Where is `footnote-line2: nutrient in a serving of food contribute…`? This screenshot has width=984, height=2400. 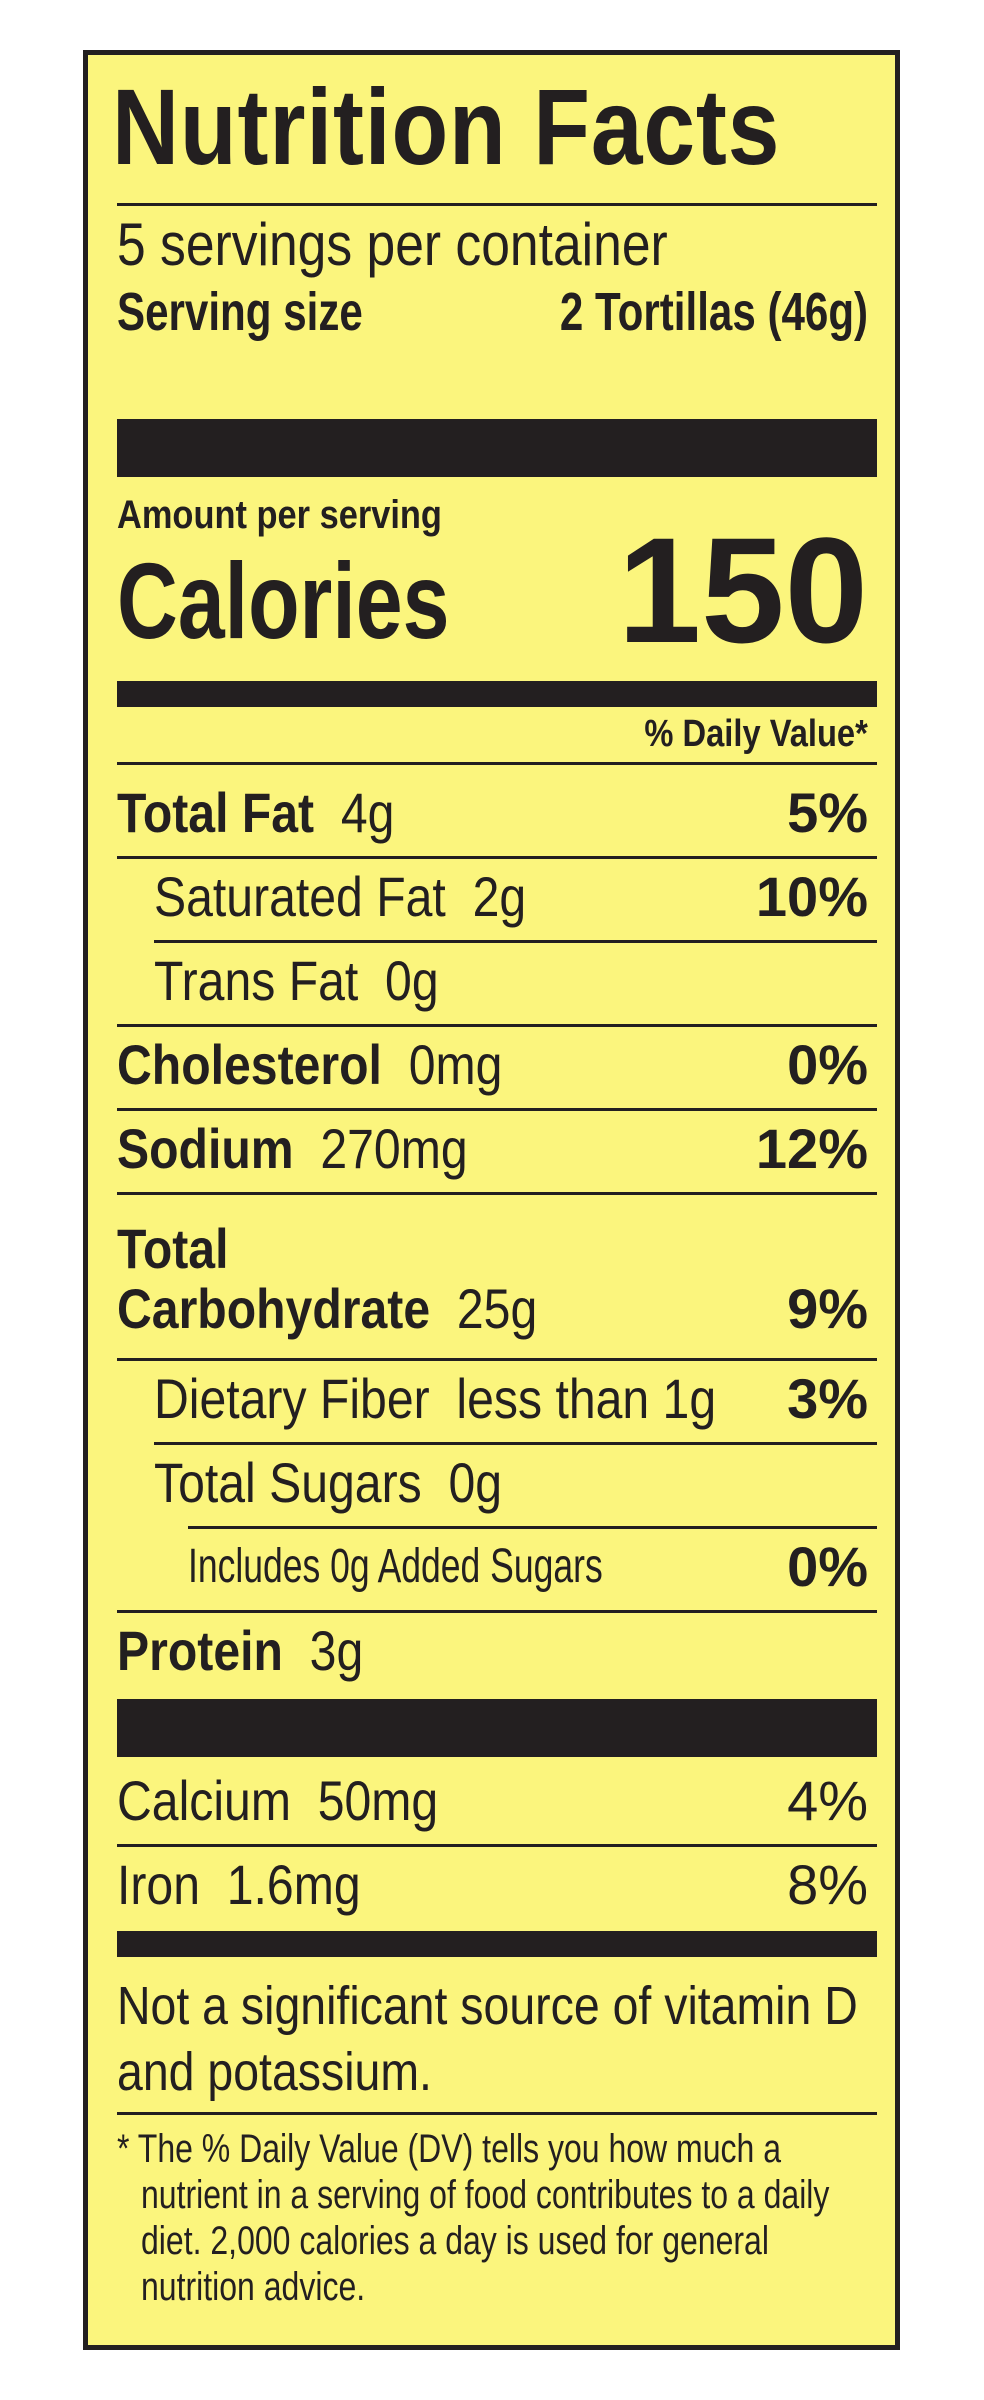
footnote-line2: nutrient in a serving of food contribute… is located at coordinates (485, 2195).